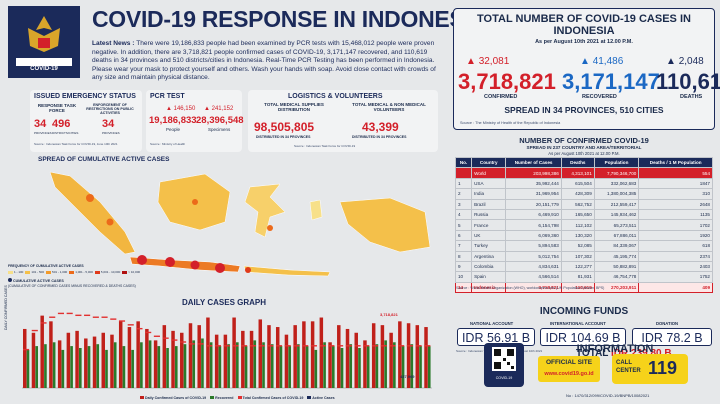 The height and width of the screenshot is (404, 720). I want to click on funds-total: TOTAL IDR 239.80 B, so click(624, 353).